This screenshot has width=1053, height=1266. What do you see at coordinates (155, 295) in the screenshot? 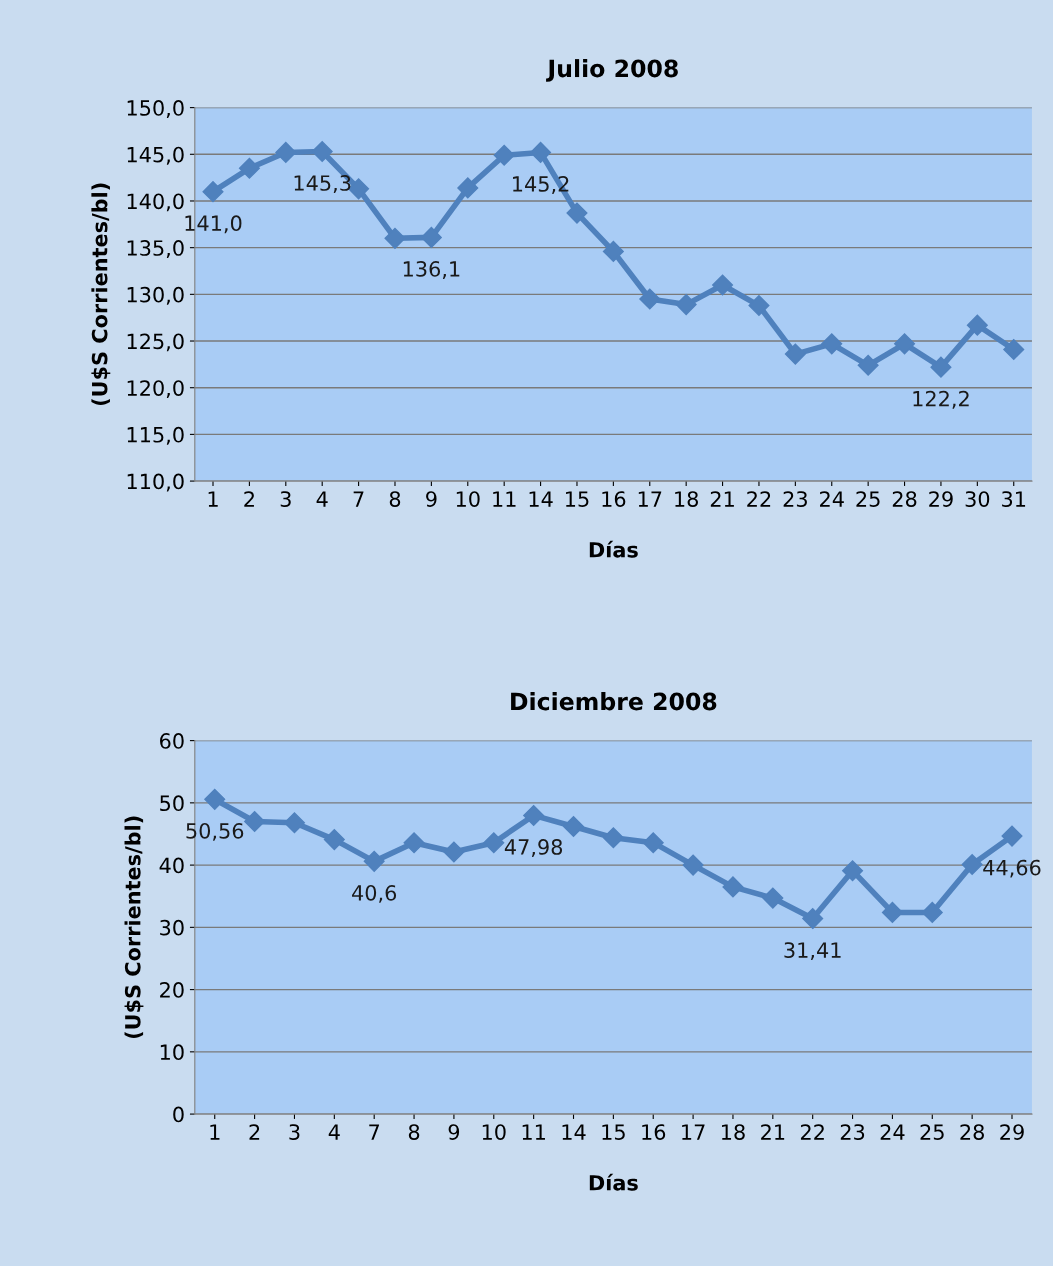
I see `y-tick-label: 130,0` at bounding box center [155, 295].